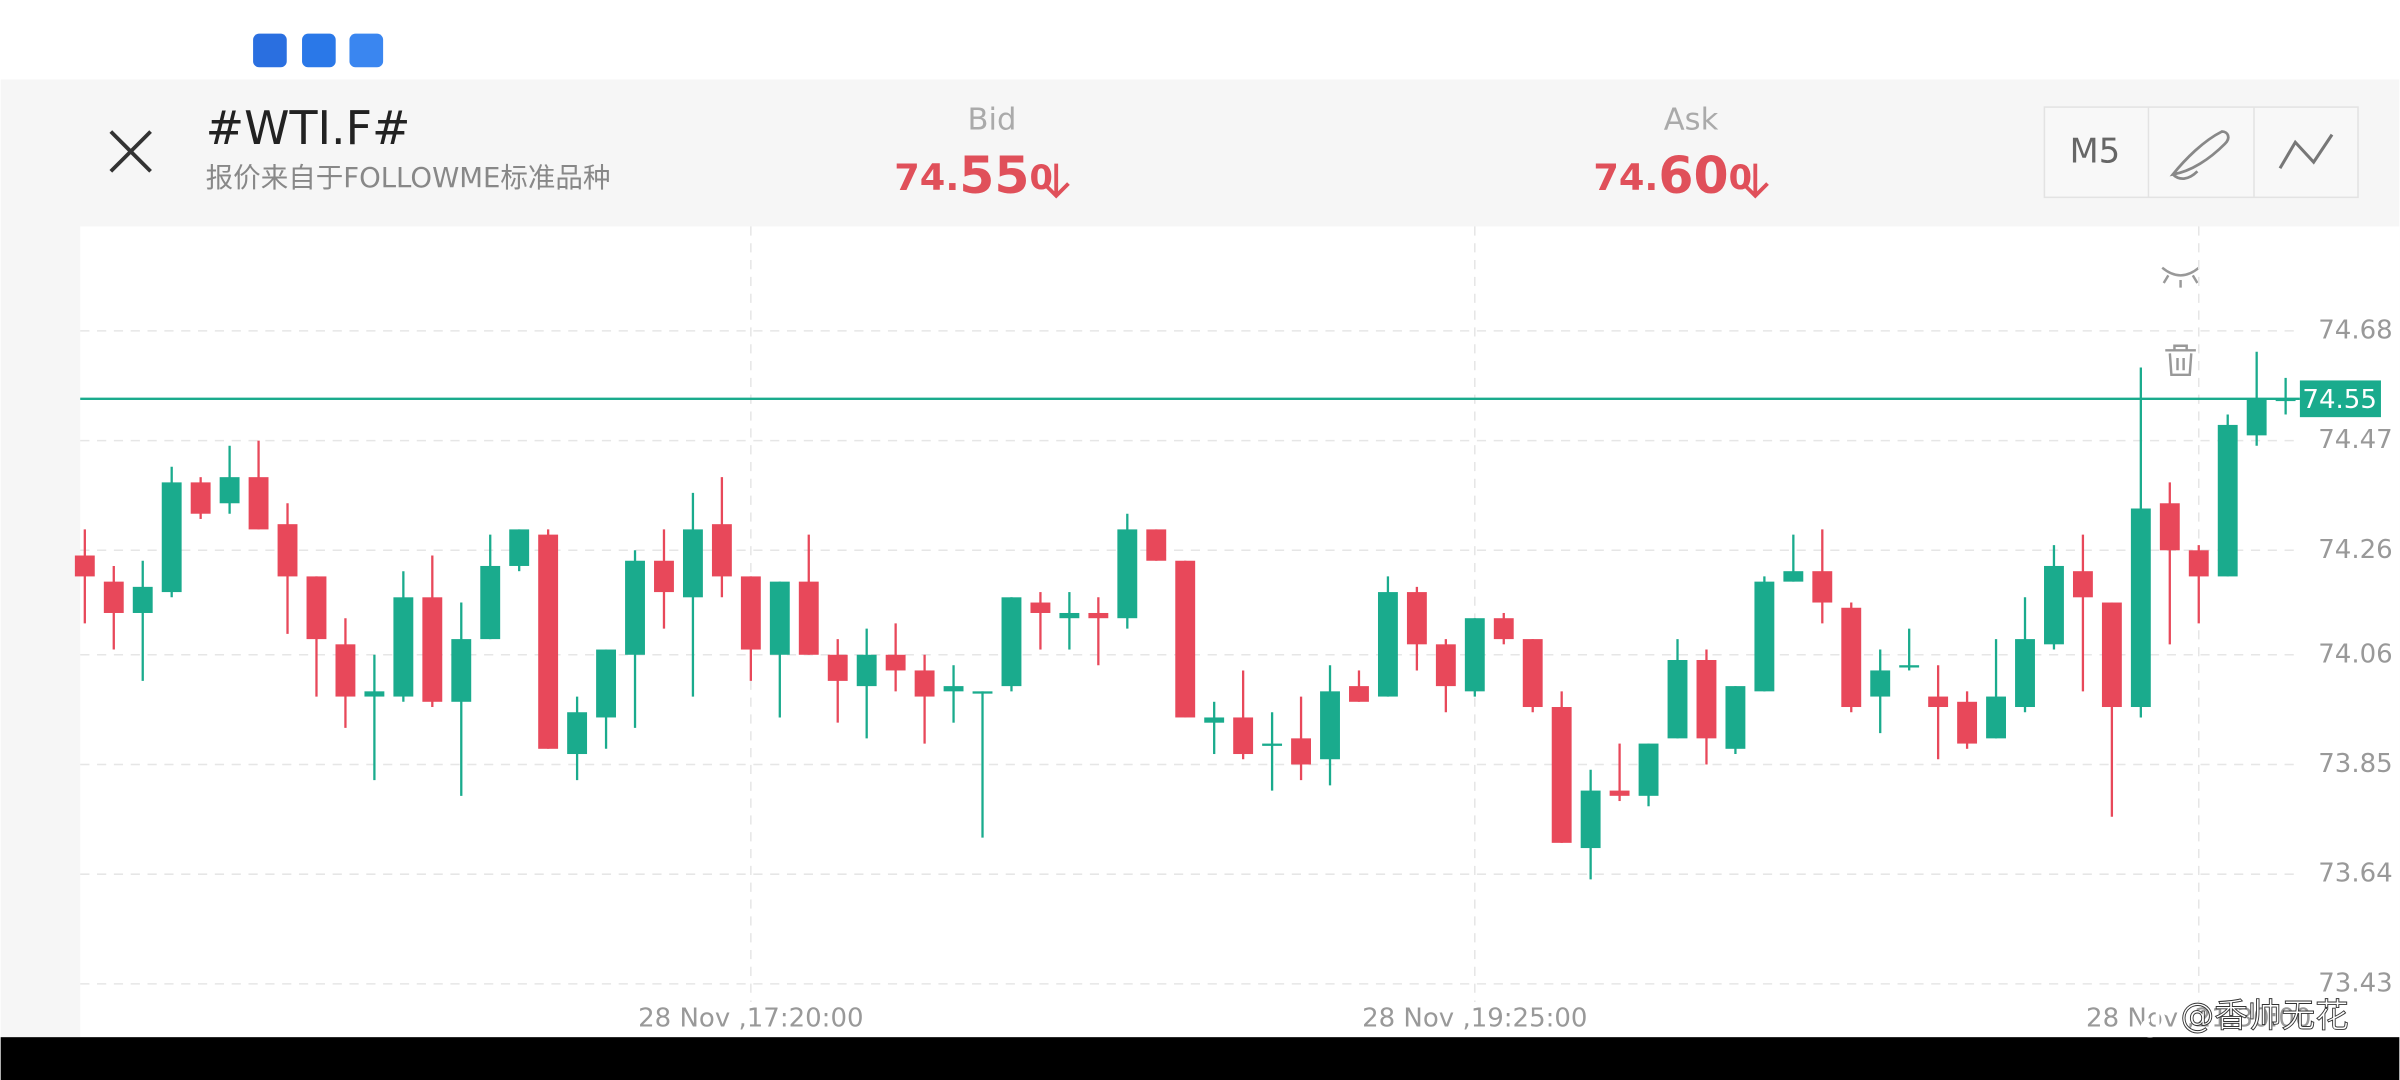 The height and width of the screenshot is (1080, 2400). What do you see at coordinates (2306, 151) in the screenshot?
I see `indicator-button` at bounding box center [2306, 151].